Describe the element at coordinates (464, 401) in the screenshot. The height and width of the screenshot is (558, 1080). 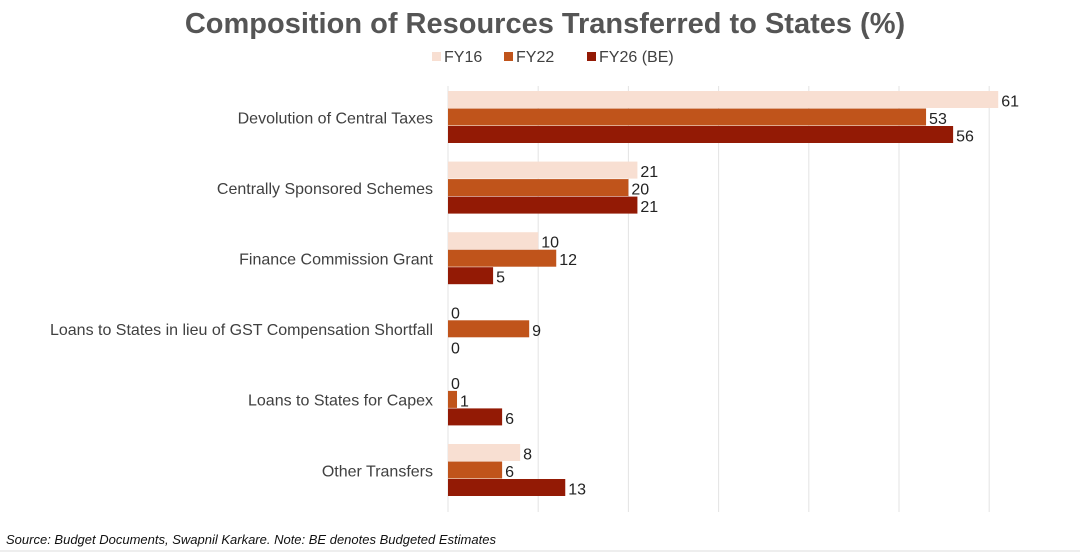
I see `data-label: 1` at that location.